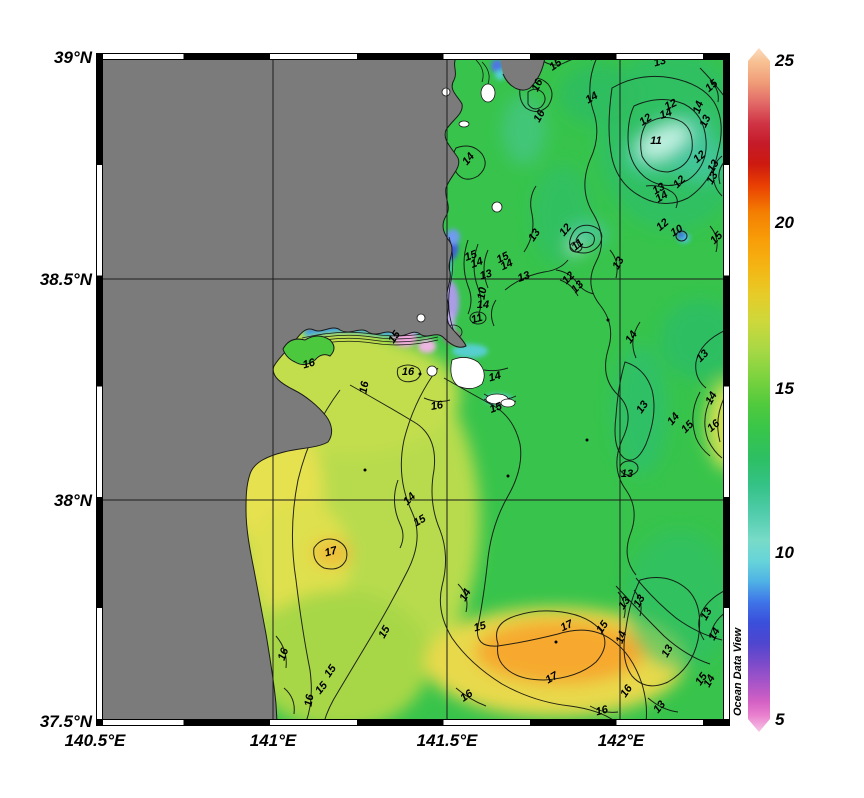 This screenshot has height=798, width=864. I want to click on x-tick-label: 141.5°E, so click(447, 740).